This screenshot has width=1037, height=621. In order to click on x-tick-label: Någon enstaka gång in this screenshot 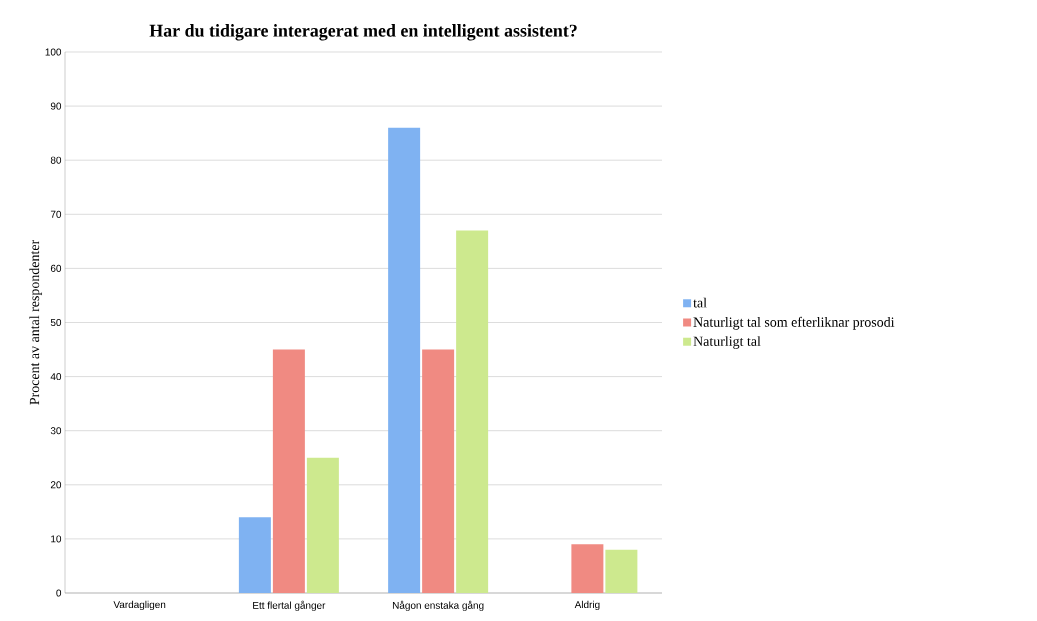, I will do `click(438, 605)`.